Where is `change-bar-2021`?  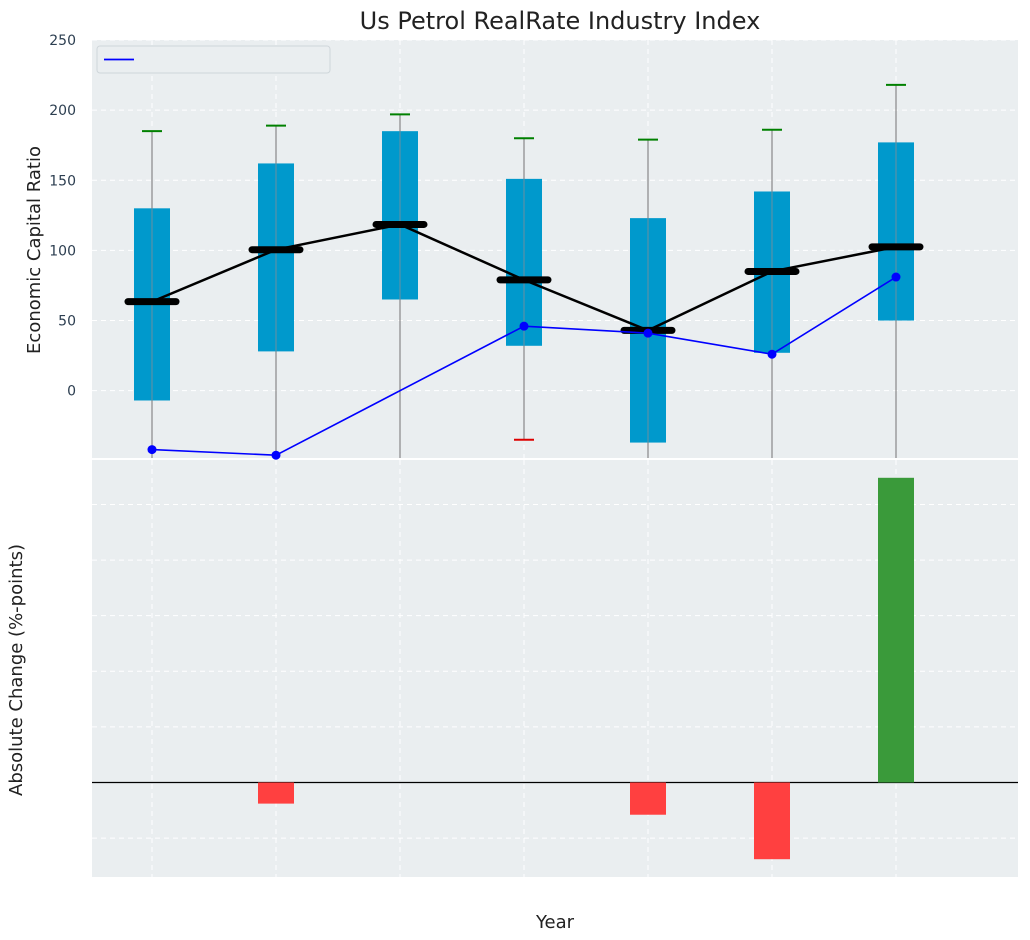
change-bar-2021 is located at coordinates (648, 798).